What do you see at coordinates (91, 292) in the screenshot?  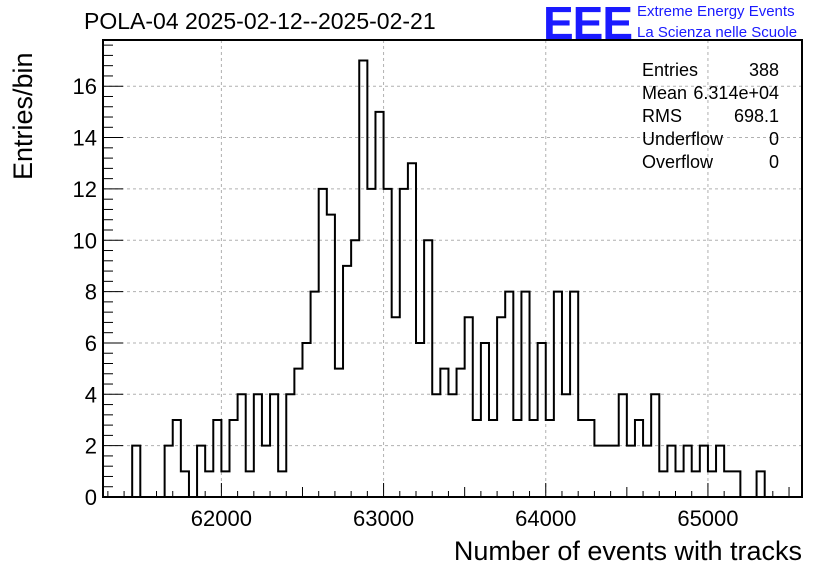 I see `y-tick-label: 8` at bounding box center [91, 292].